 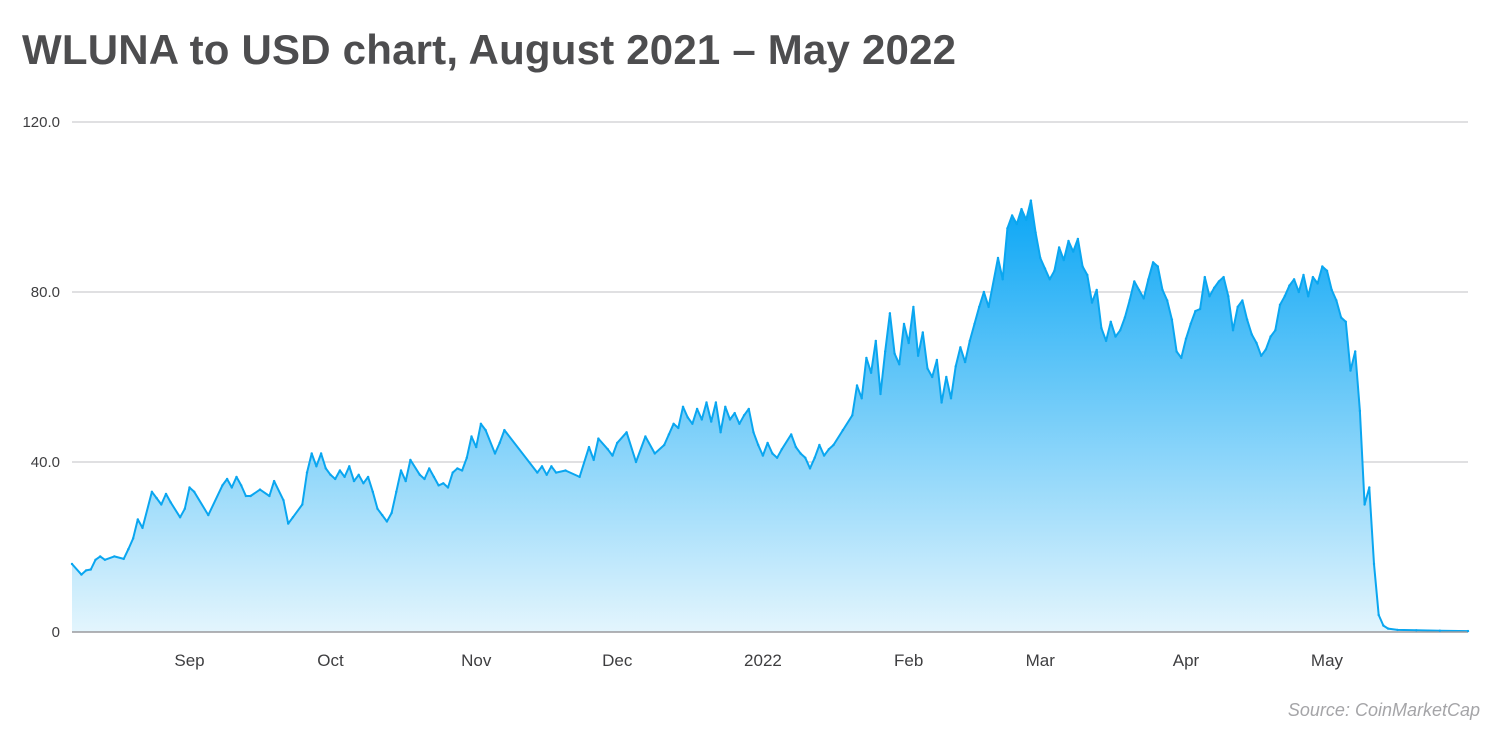 I want to click on x-axis-ticks: Sep Oct Nov Dec 2022 Feb Mar Apr May, so click(x=758, y=660).